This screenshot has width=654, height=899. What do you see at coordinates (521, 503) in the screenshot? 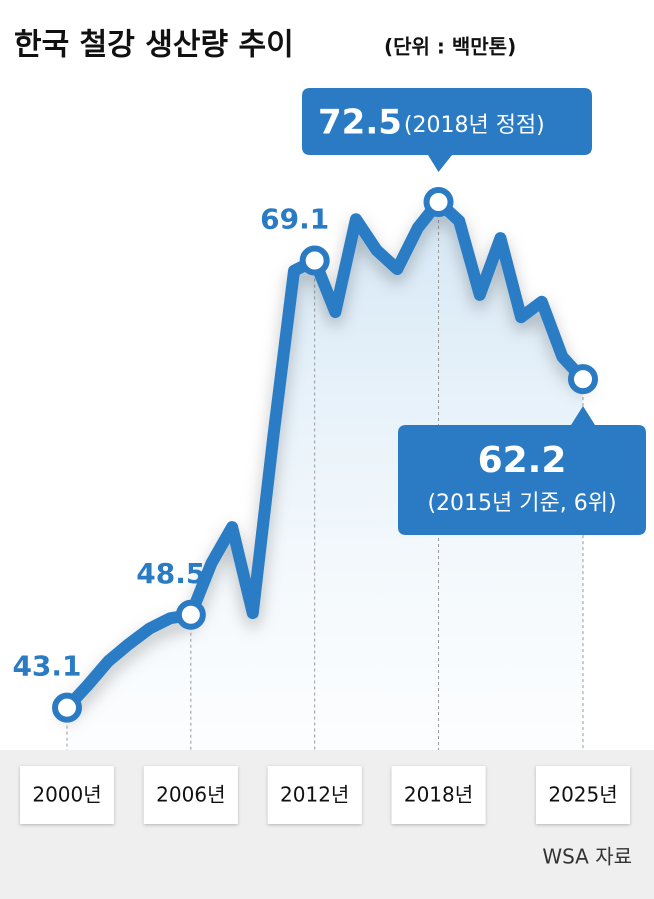
I see `annotation: (2015년 기준, 6위)` at bounding box center [521, 503].